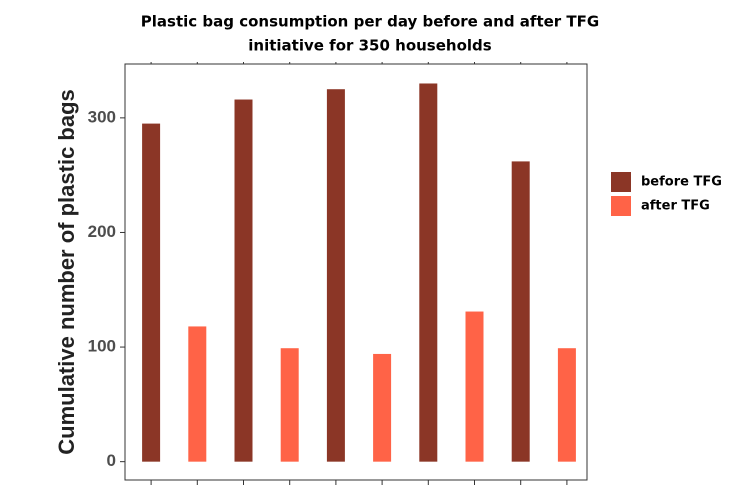 This screenshot has height=486, width=741. I want to click on y-tick-label: 100, so click(102, 346).